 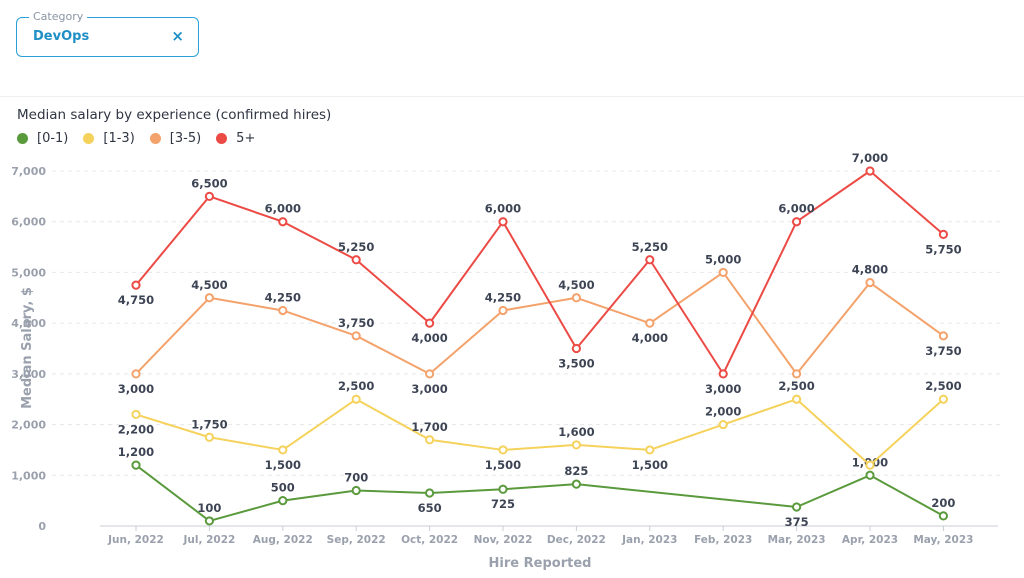 What do you see at coordinates (429, 540) in the screenshot?
I see `x-tick-label: Oct, 2022` at bounding box center [429, 540].